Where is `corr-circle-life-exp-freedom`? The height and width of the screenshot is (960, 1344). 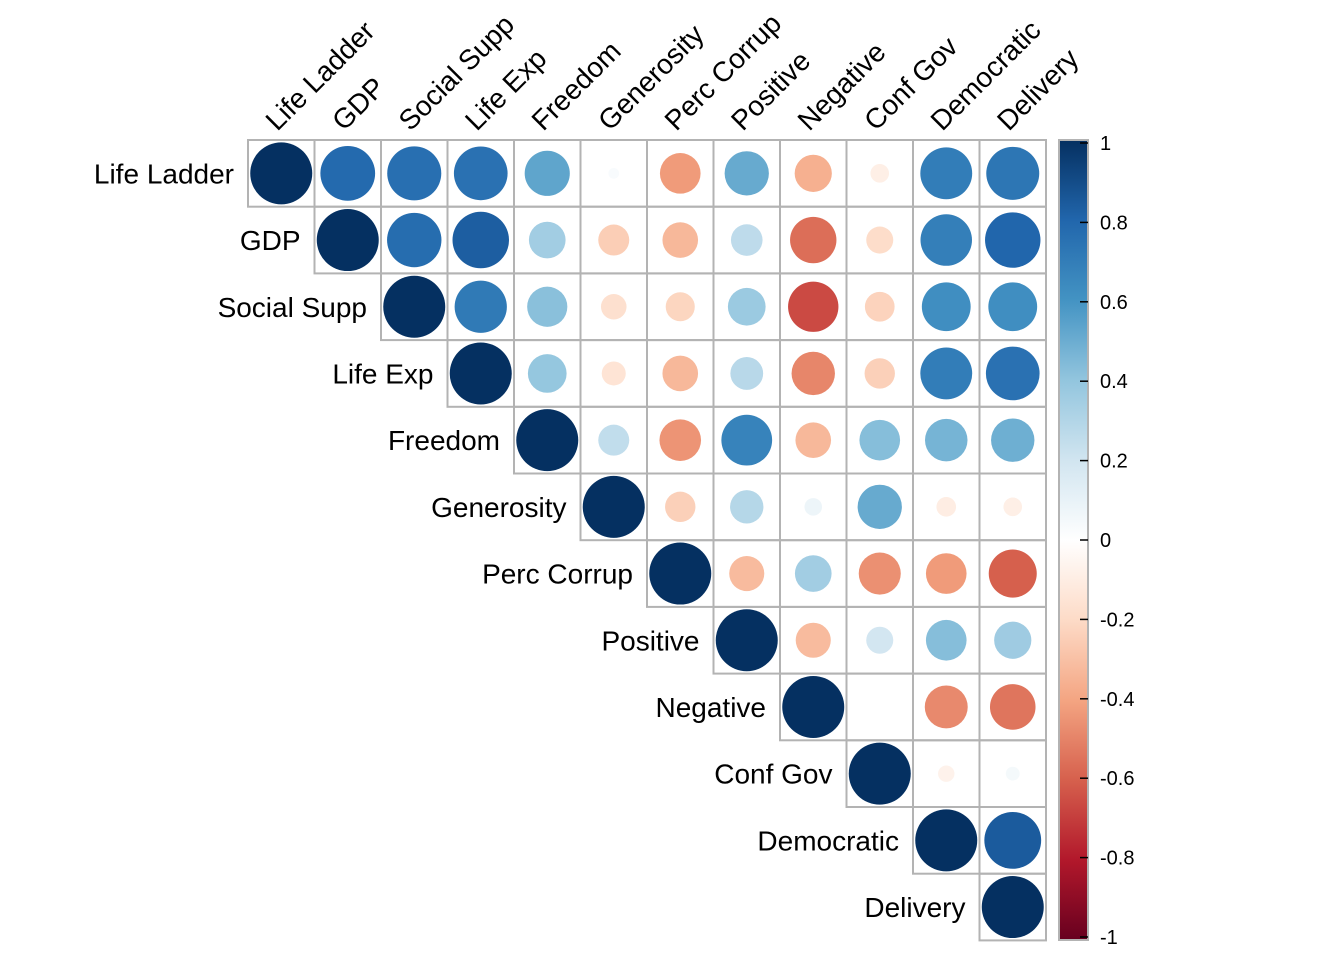 corr-circle-life-exp-freedom is located at coordinates (547, 373).